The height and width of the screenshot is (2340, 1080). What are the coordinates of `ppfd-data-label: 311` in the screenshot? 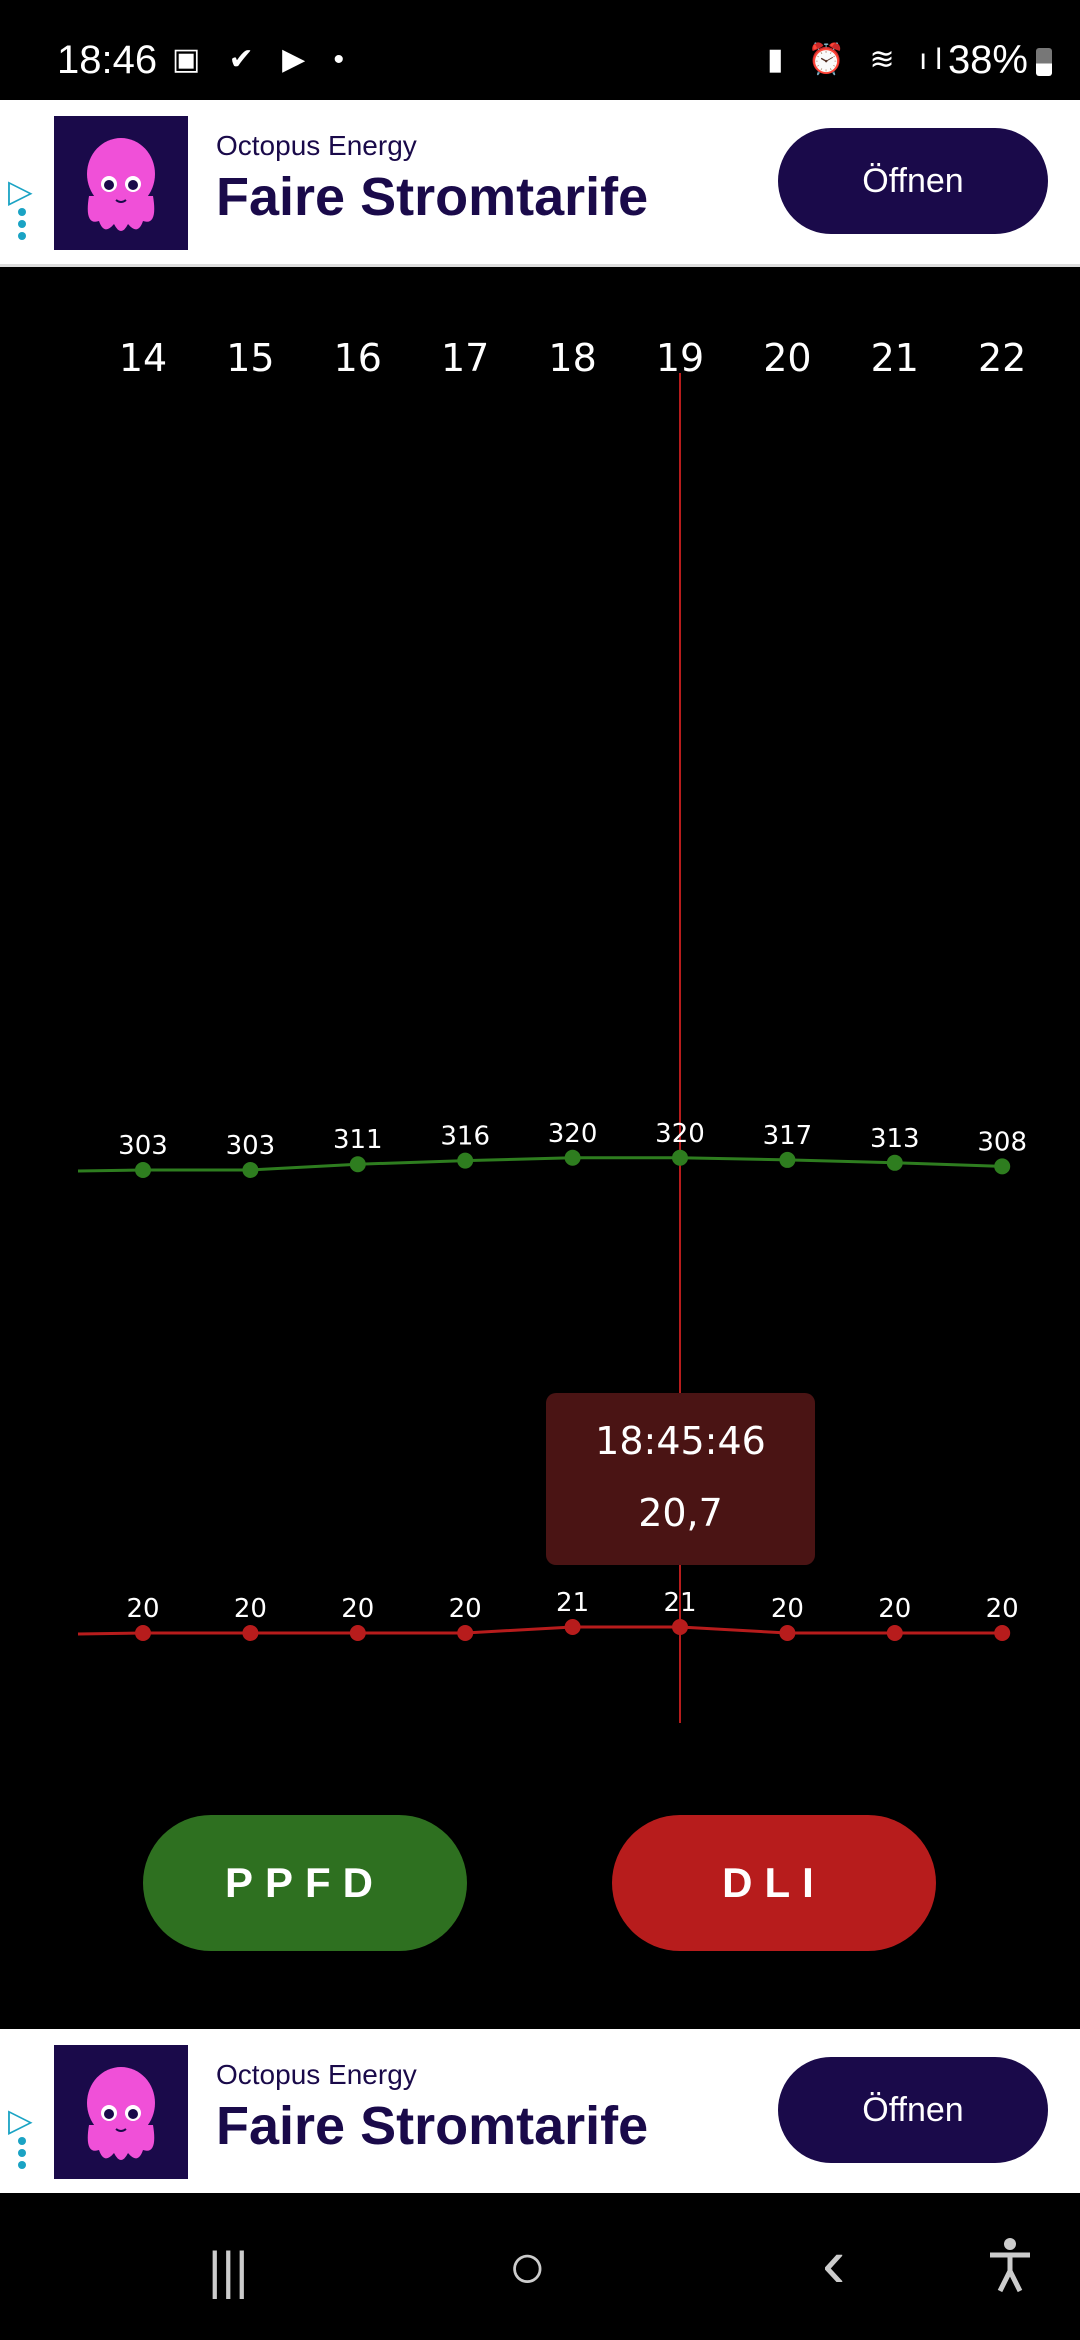 It's located at (358, 1140).